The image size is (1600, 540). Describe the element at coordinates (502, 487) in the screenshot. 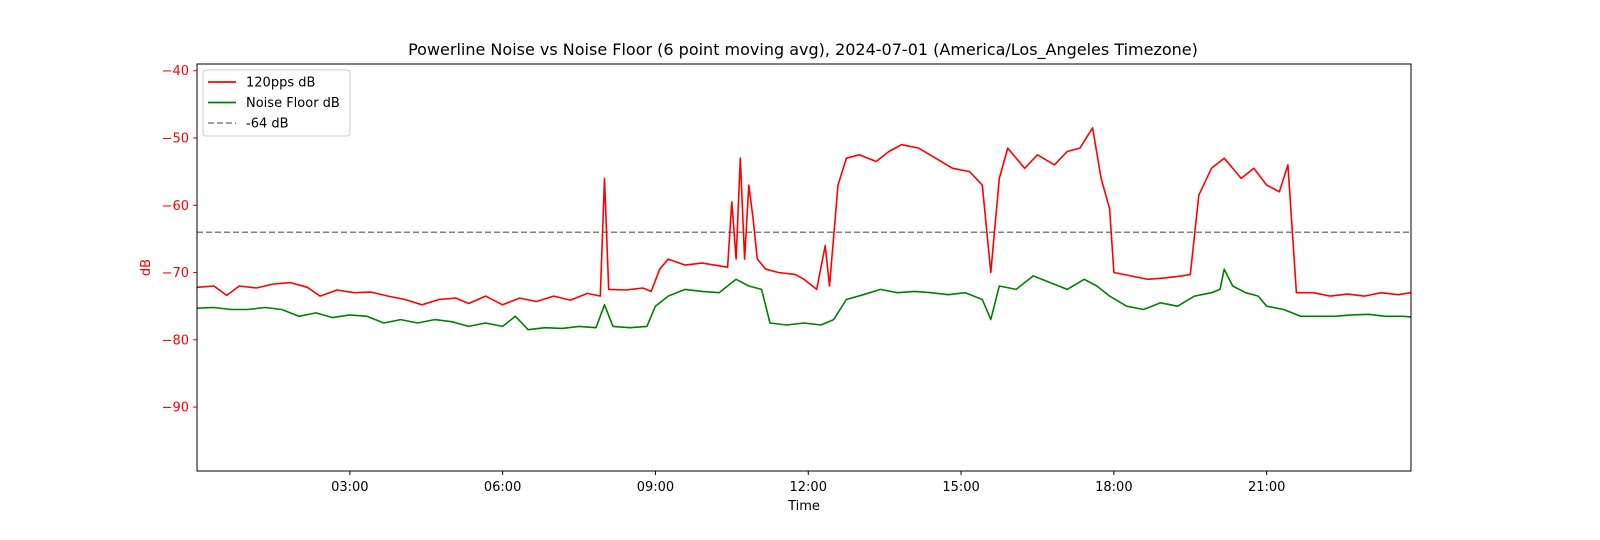

I see `x-tick-label: 06:00` at that location.